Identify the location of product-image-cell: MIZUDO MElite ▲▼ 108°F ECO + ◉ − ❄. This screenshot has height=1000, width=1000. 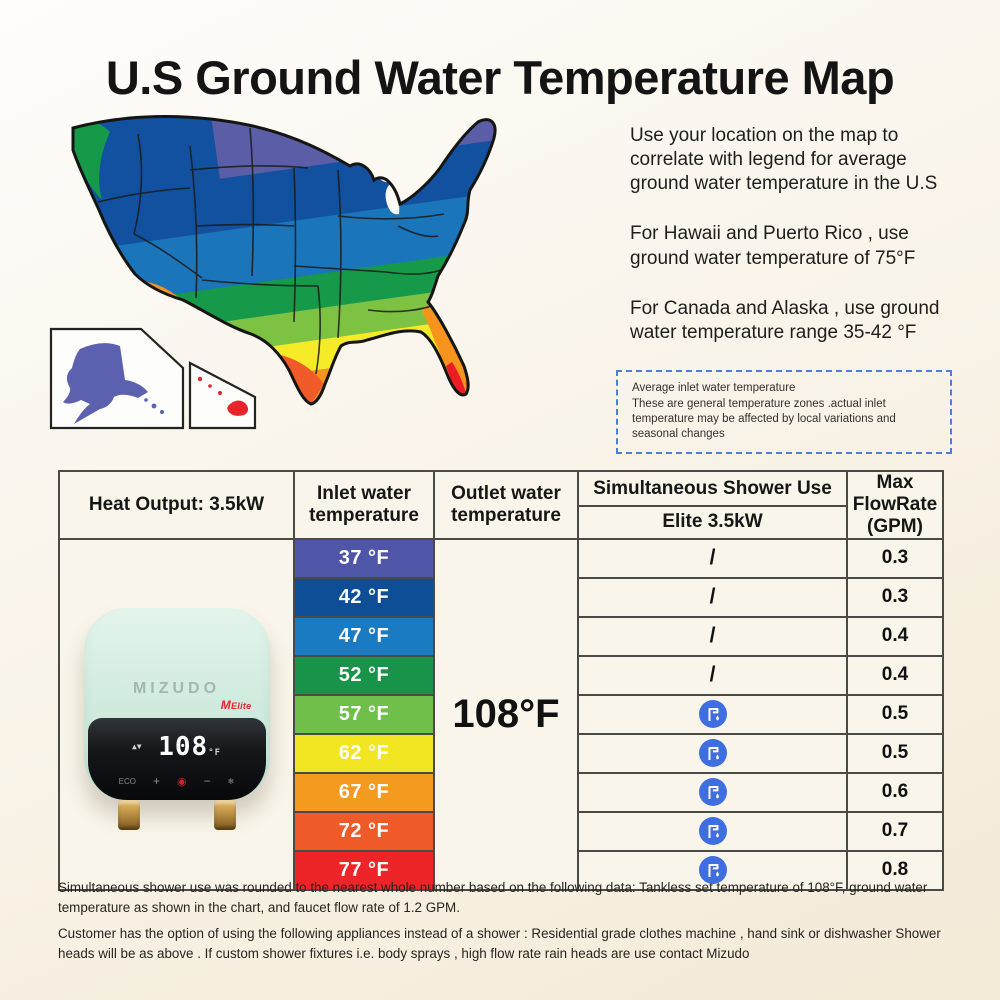
(176, 714).